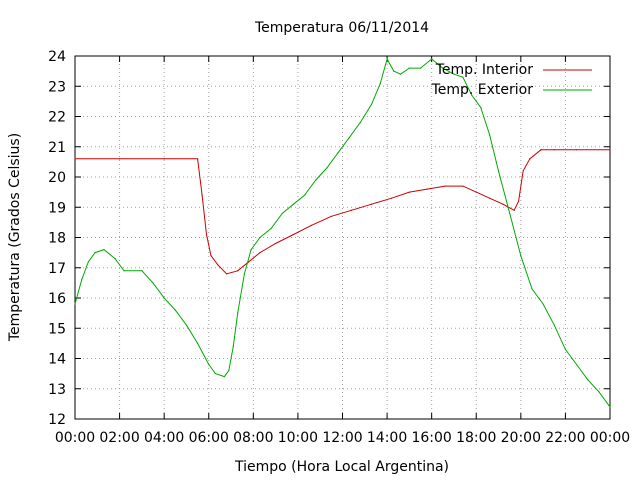 Image resolution: width=640 pixels, height=480 pixels. What do you see at coordinates (341, 467) in the screenshot?
I see `x-axis-label: Tiempo (Hora Local Argentina)` at bounding box center [341, 467].